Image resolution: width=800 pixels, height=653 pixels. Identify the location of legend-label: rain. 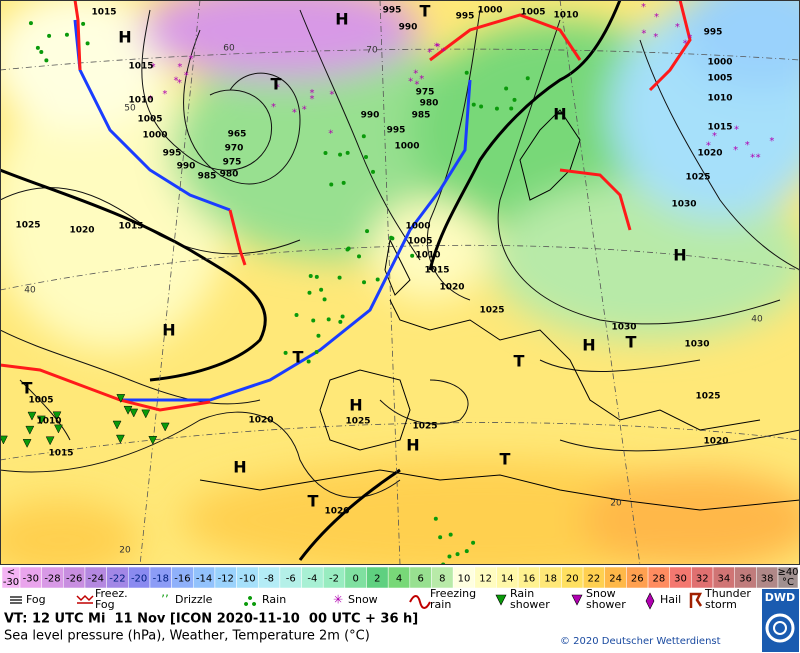
(440, 604).